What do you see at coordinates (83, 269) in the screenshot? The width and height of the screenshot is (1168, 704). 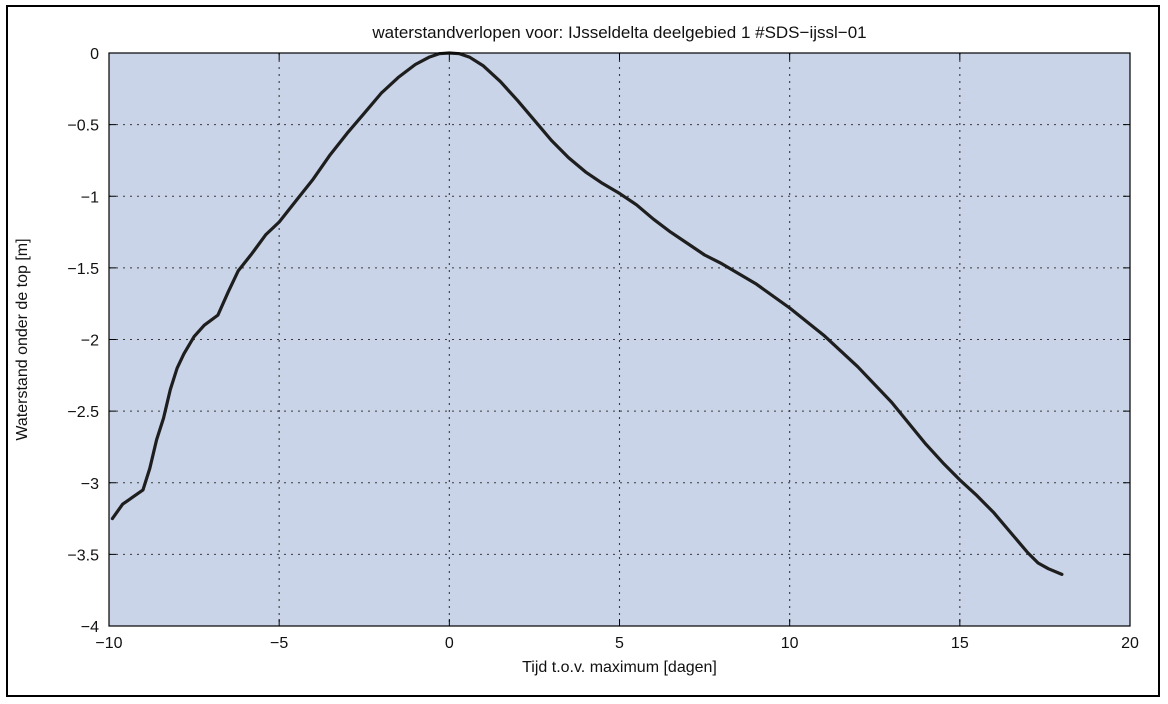 I see `y-tick-label: −1.5` at bounding box center [83, 269].